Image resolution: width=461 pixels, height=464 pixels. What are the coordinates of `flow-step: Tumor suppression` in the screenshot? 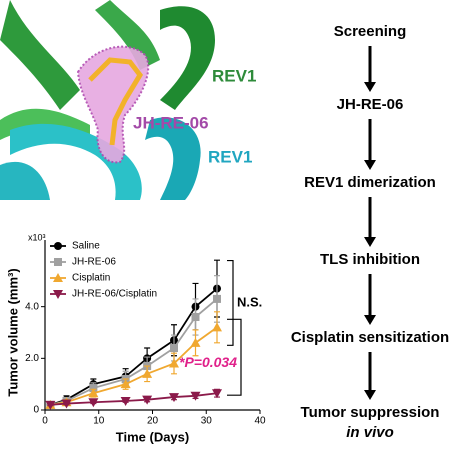 It's located at (370, 412).